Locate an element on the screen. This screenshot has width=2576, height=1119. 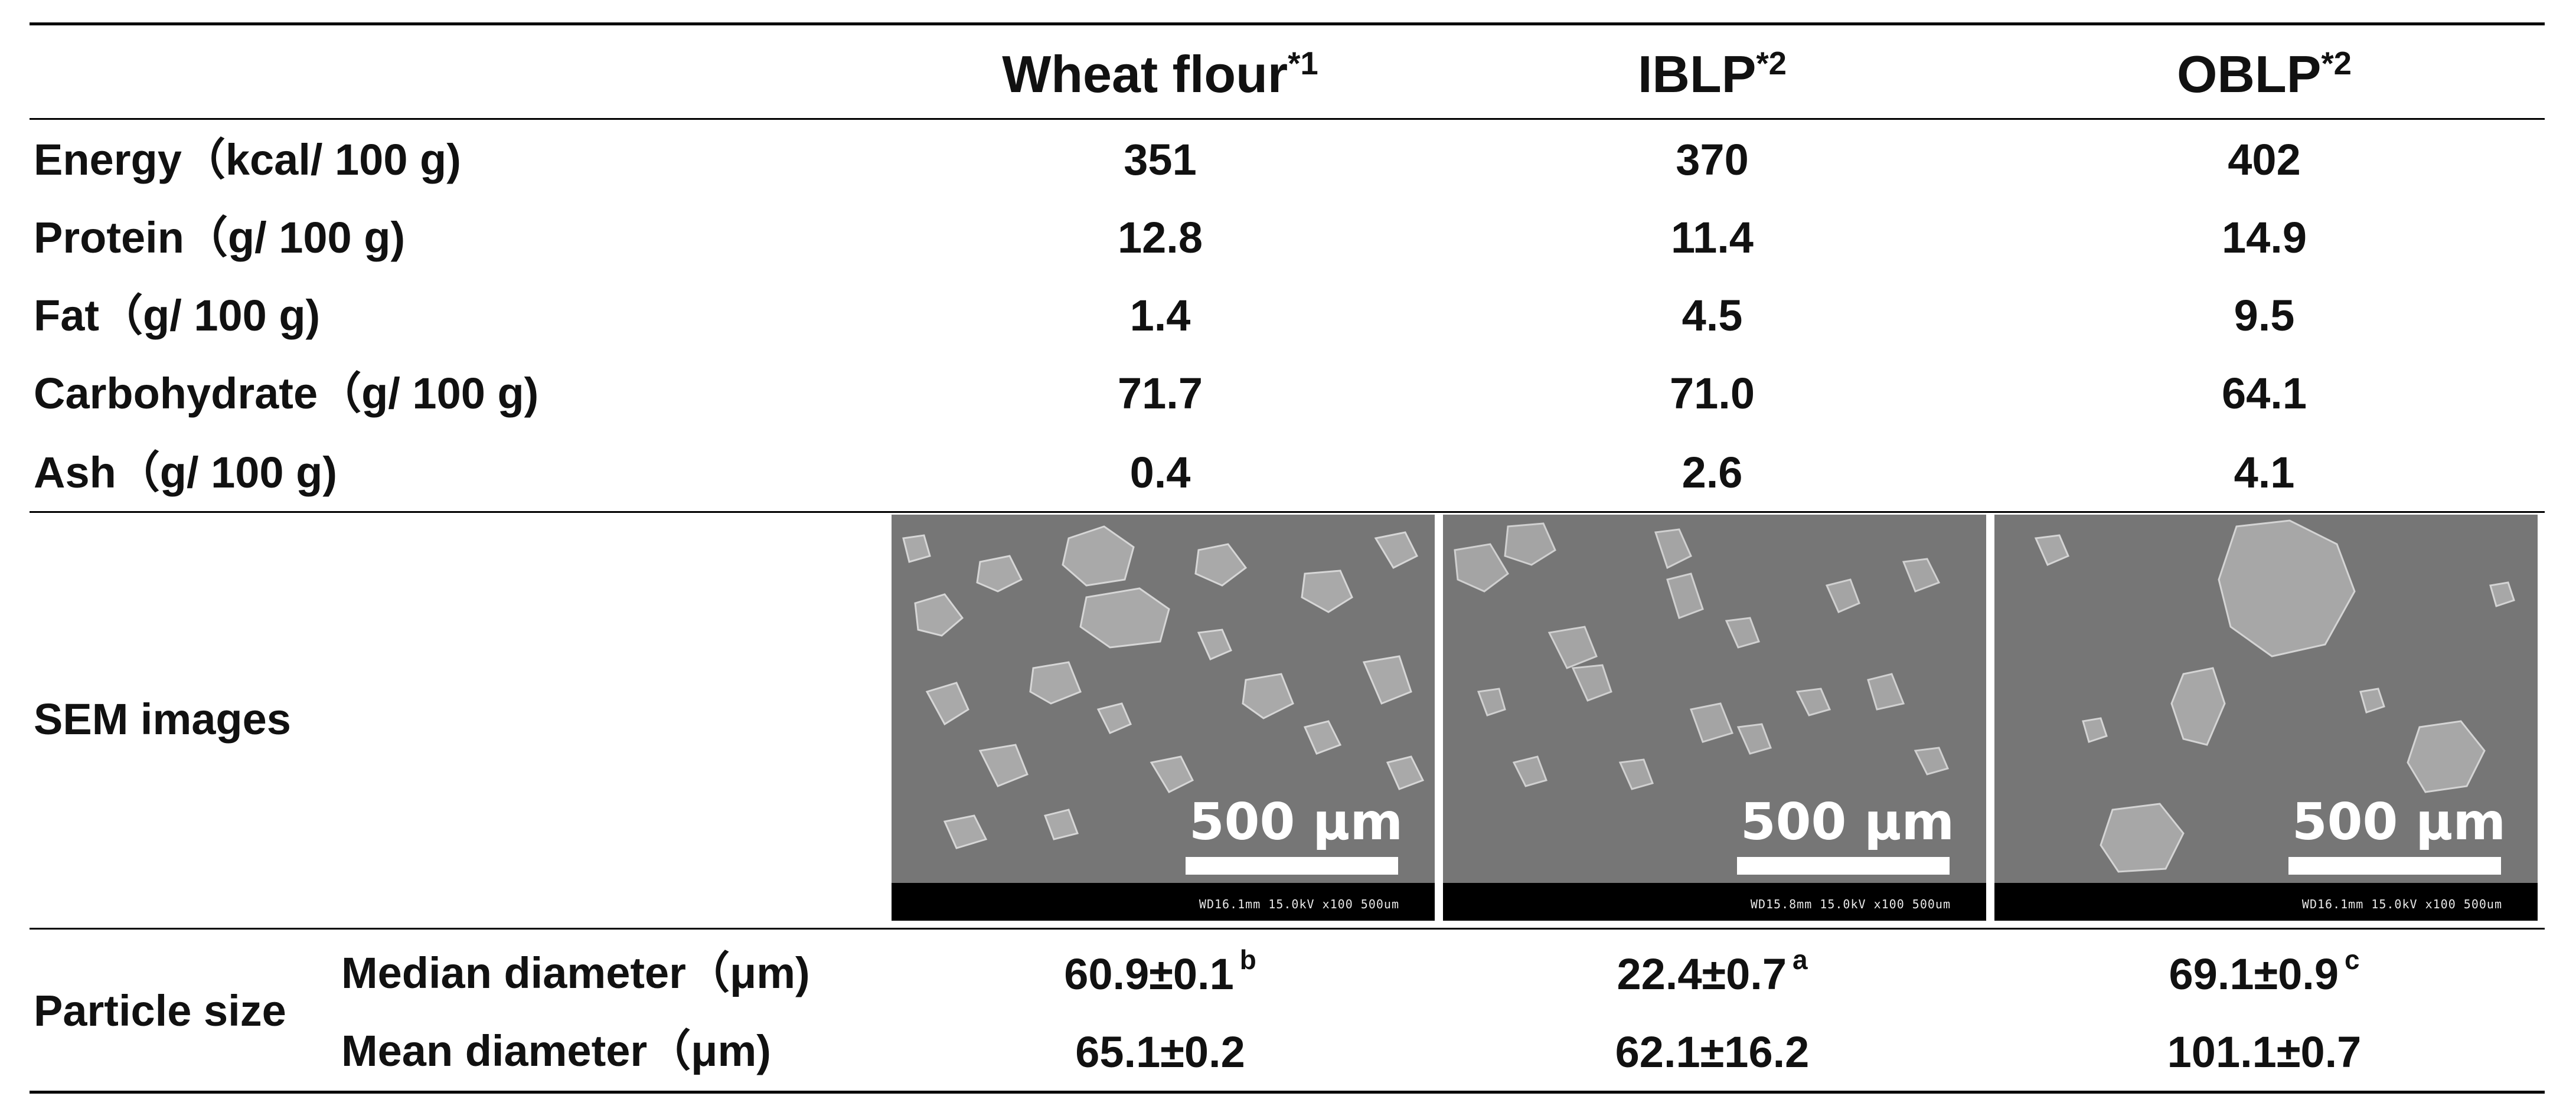
median-value: 60.9±0.1 is located at coordinates (1149, 975).